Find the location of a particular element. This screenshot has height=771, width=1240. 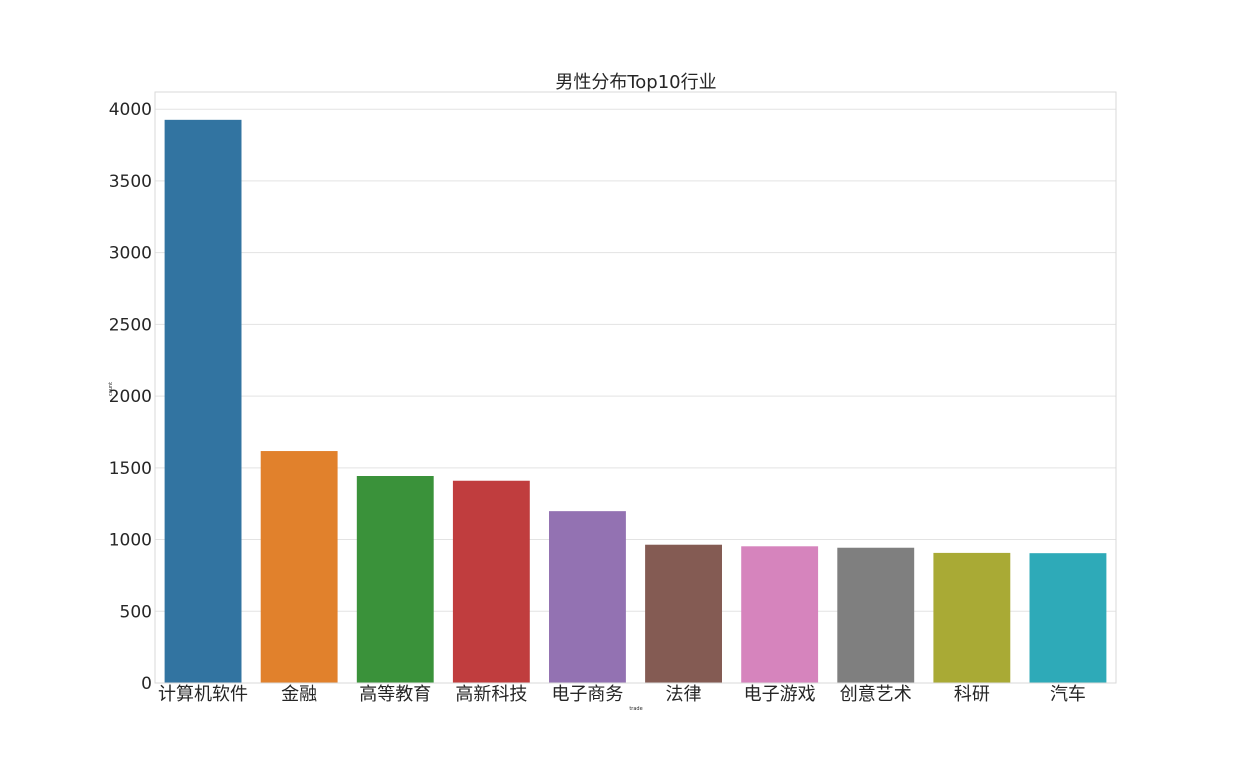

y-tick-label: 3000 is located at coordinates (130, 254).